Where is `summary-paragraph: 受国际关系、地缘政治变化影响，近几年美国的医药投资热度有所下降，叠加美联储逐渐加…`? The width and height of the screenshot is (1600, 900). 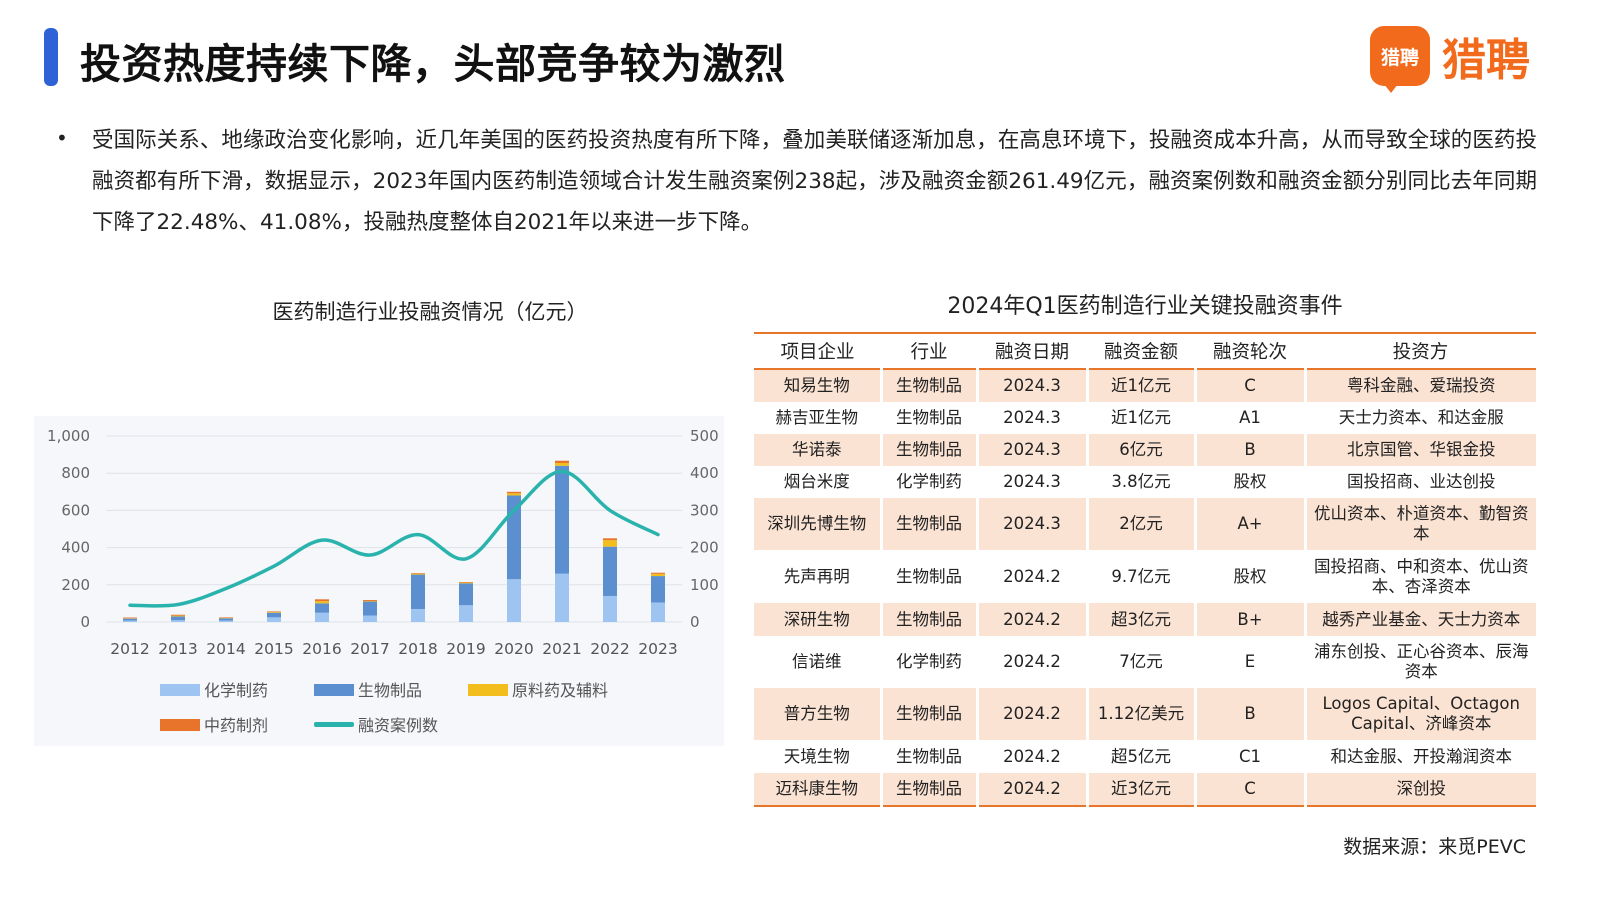
summary-paragraph: 受国际关系、地缘政治变化影响，近几年美国的医药投资热度有所下降，叠加美联储逐渐加… is located at coordinates (814, 181).